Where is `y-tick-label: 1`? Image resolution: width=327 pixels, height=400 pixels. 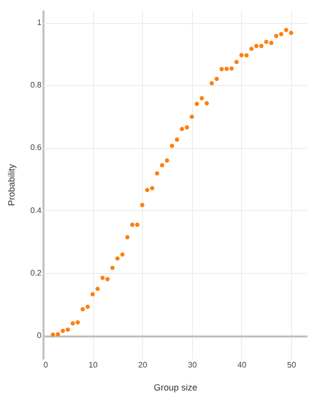 y-tick-label: 1 is located at coordinates (39, 23).